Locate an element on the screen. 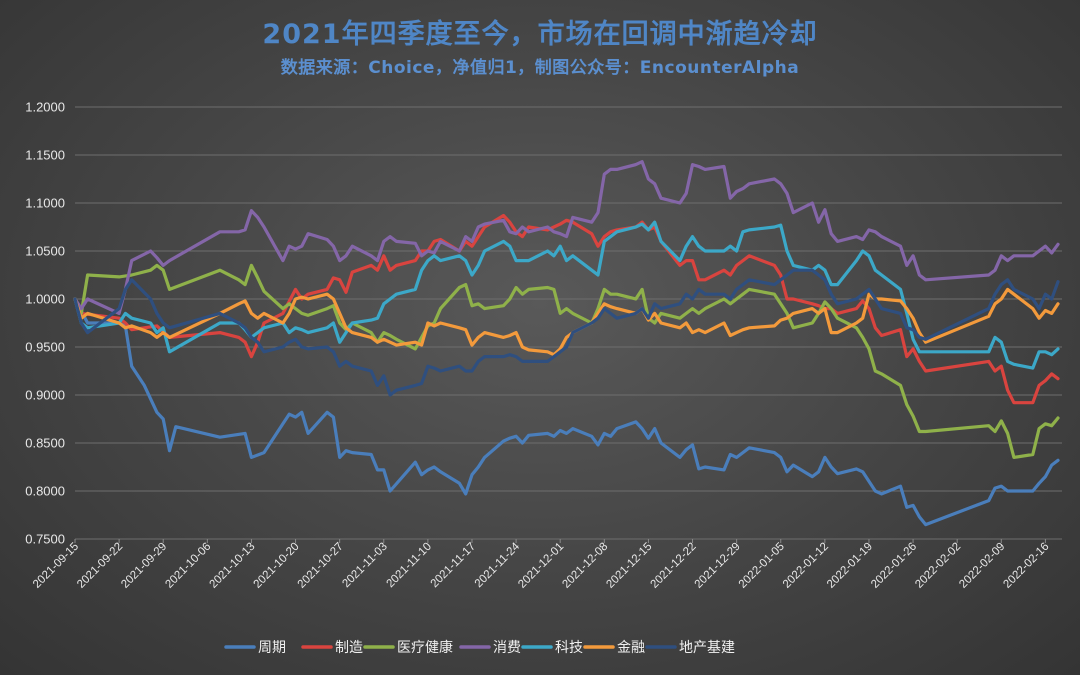  x-tick-label: 2021-09-15 is located at coordinates (56, 566).